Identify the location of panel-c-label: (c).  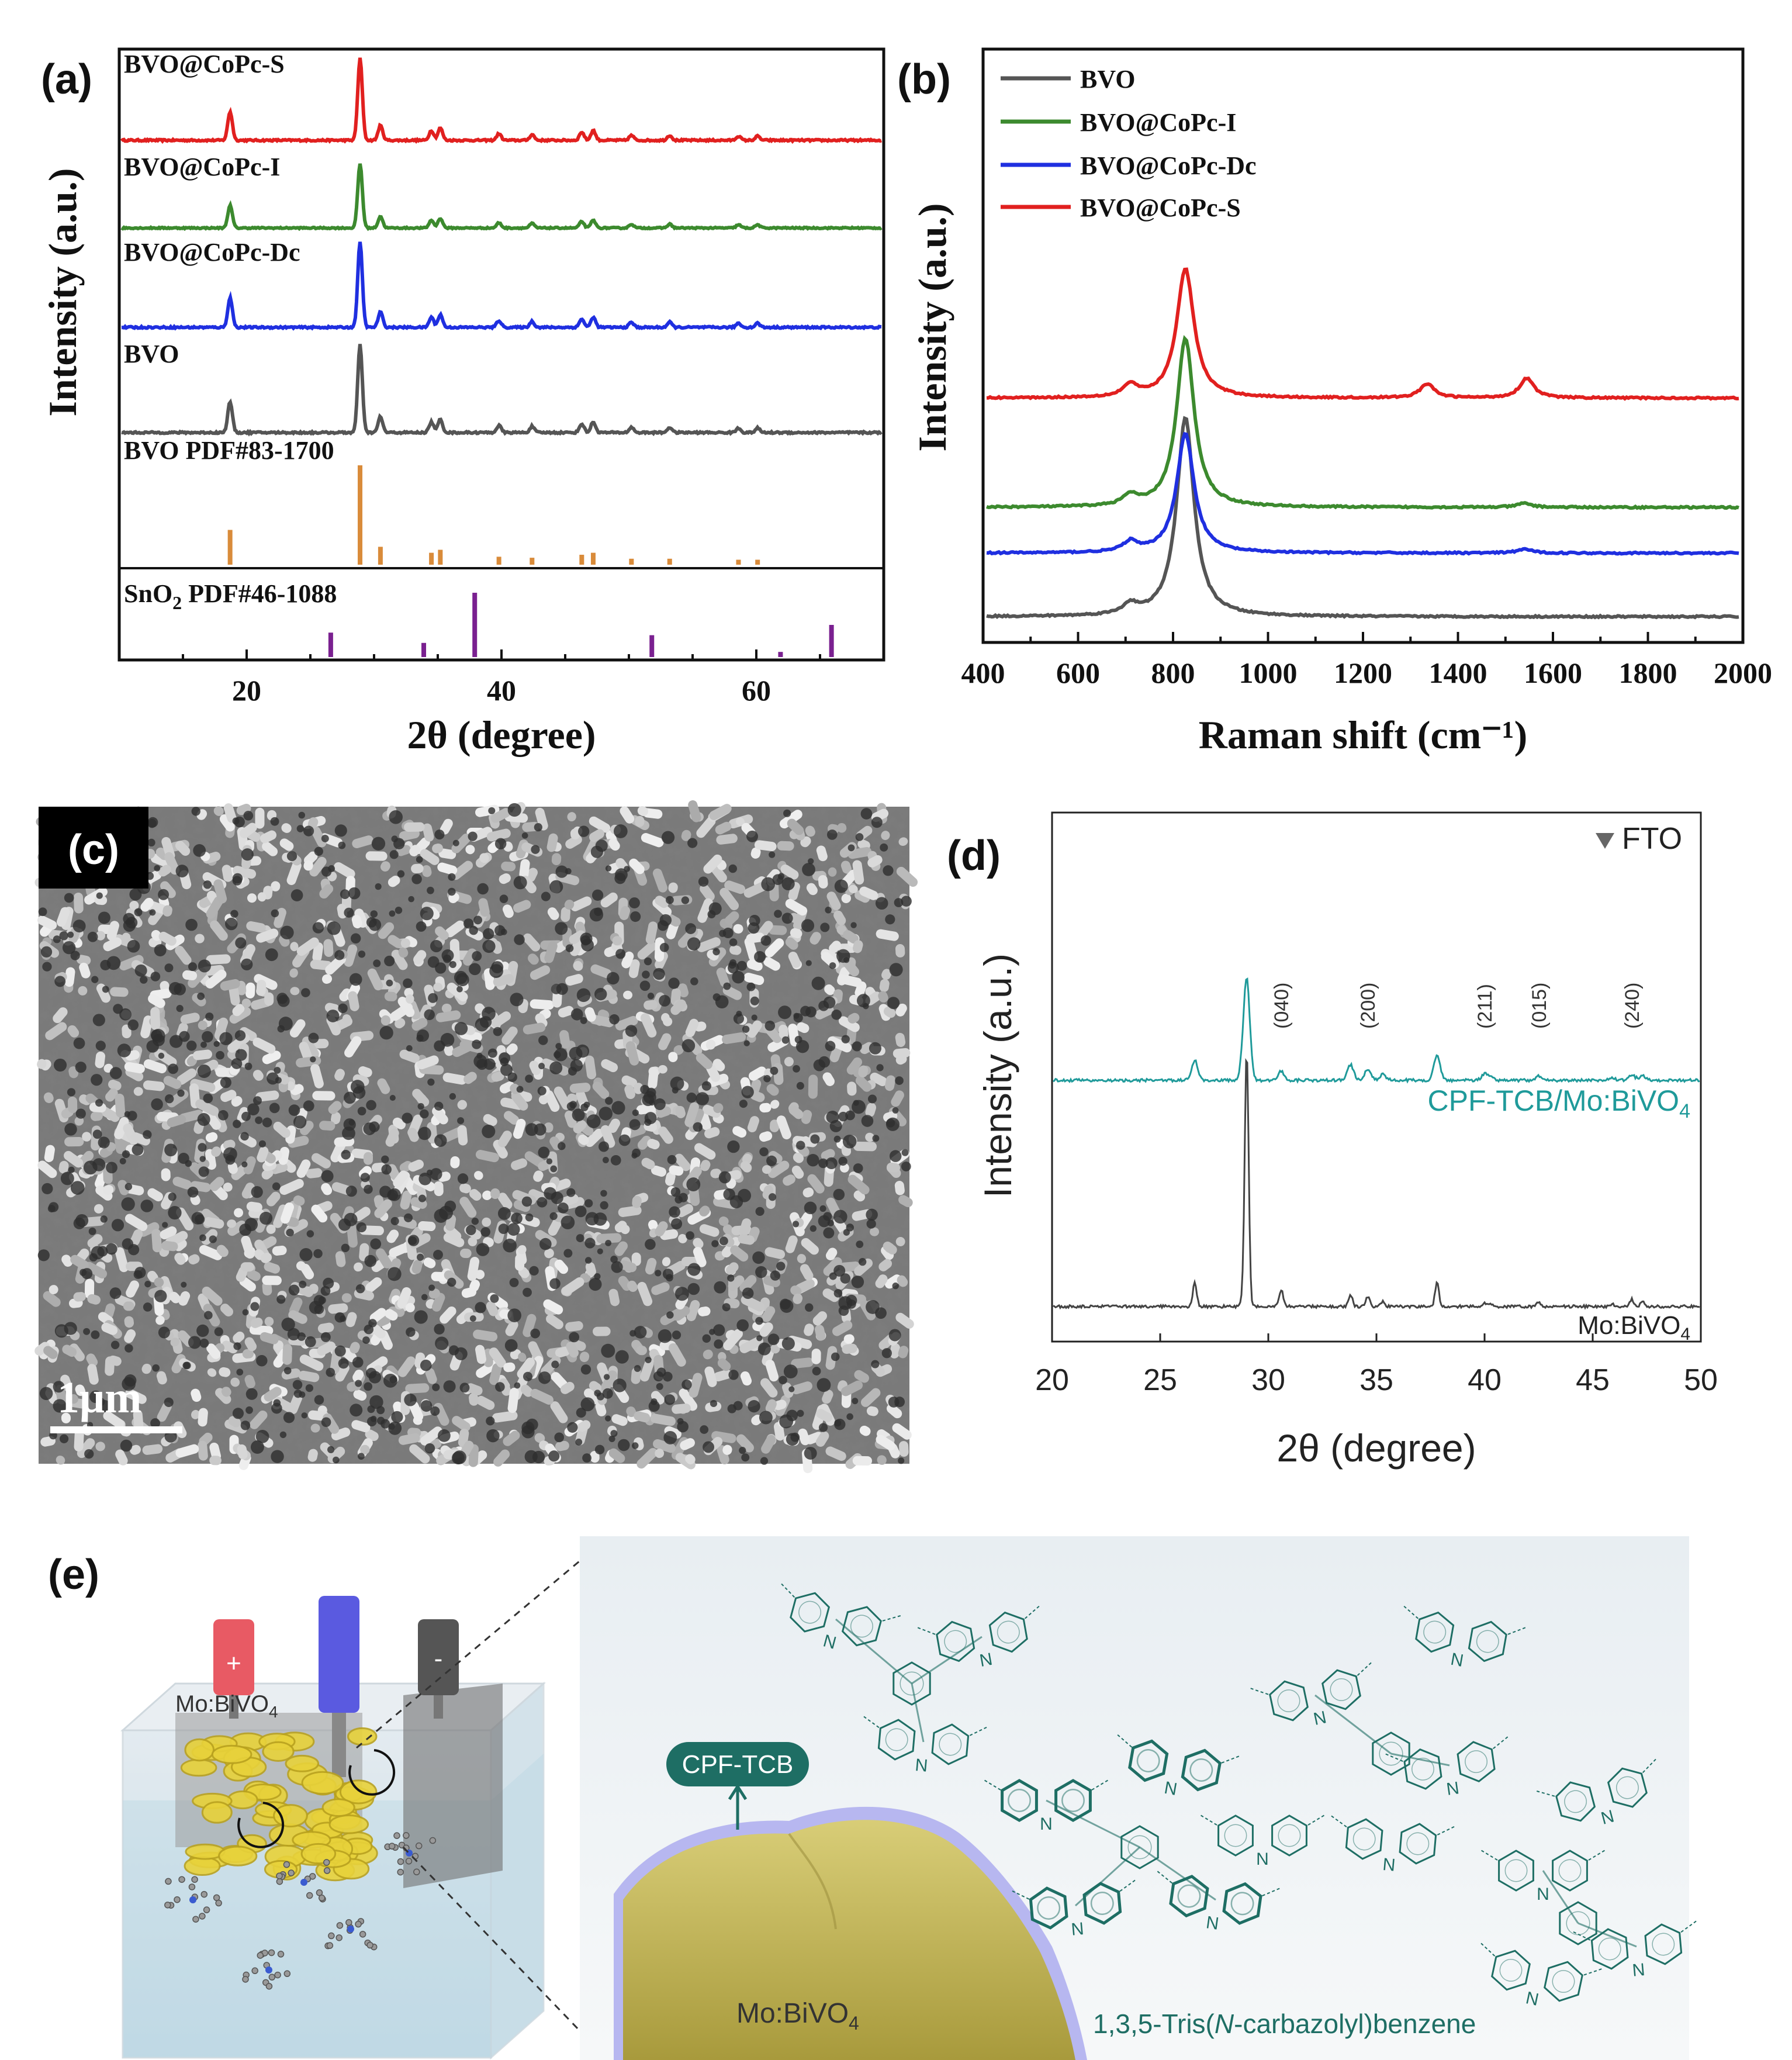
(93, 850).